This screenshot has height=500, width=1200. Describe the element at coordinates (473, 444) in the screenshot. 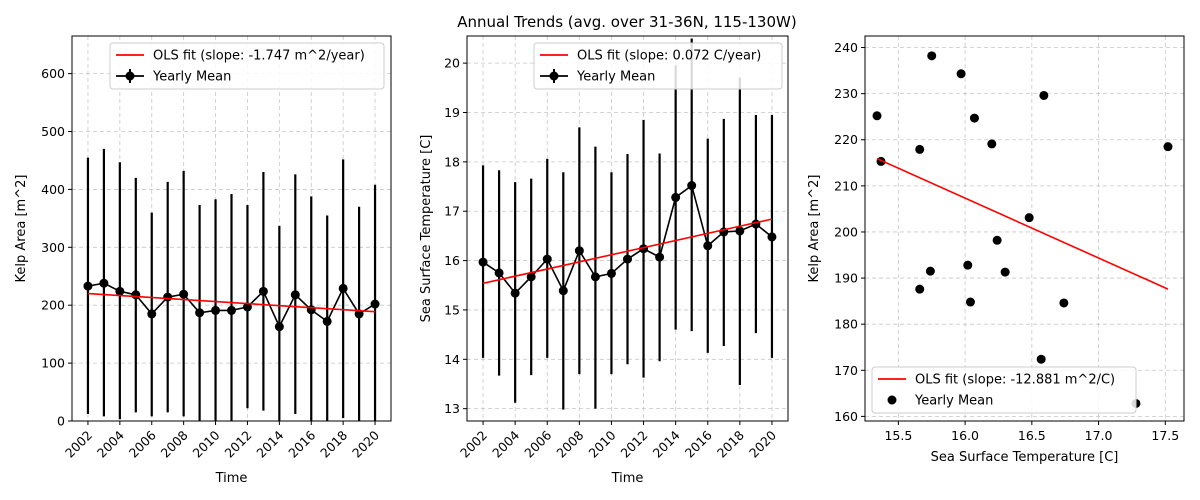

I see `x-tick-label: 2002` at that location.